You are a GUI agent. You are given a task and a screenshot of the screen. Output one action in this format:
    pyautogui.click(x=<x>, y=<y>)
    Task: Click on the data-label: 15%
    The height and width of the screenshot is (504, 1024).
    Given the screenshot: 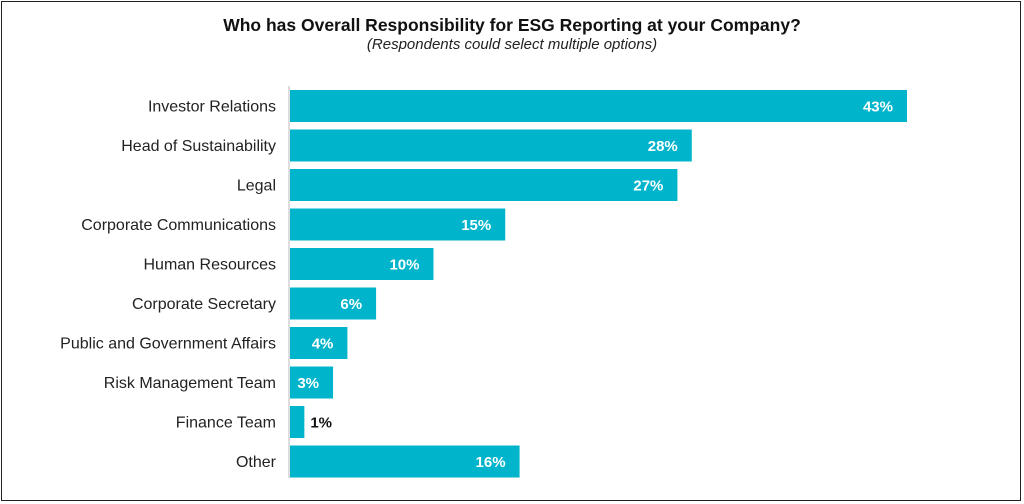 What is the action you would take?
    pyautogui.click(x=476, y=225)
    